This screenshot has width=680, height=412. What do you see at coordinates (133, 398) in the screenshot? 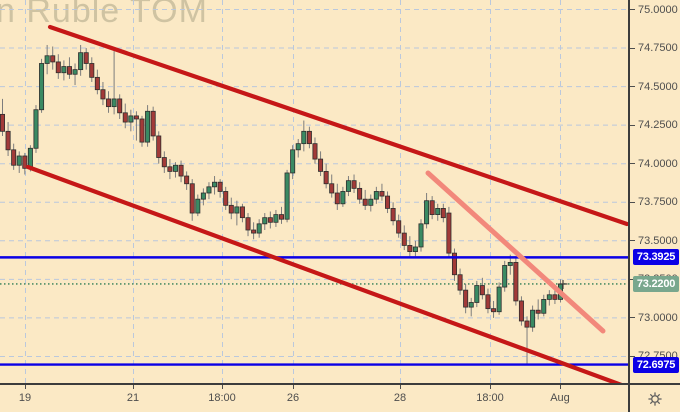
I see `time-axis-label: 21` at bounding box center [133, 398].